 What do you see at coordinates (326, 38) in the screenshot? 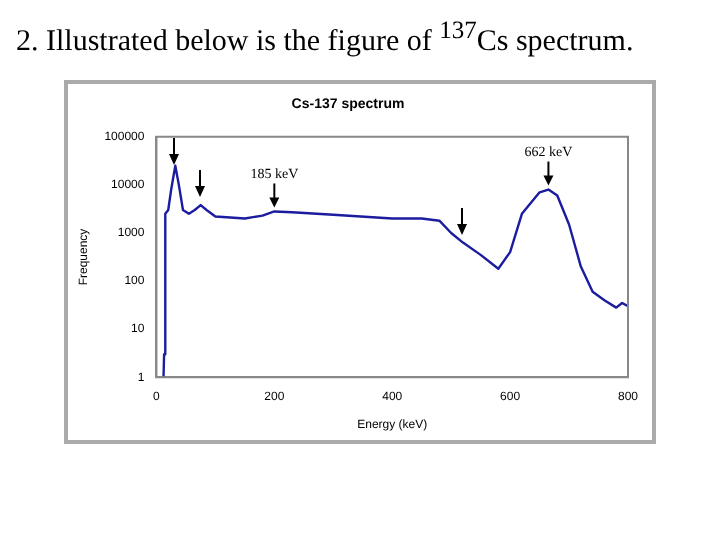
I see `text: 2. Illustrated below is the figure of $^{137}$Cs spectrum.` at bounding box center [326, 38].